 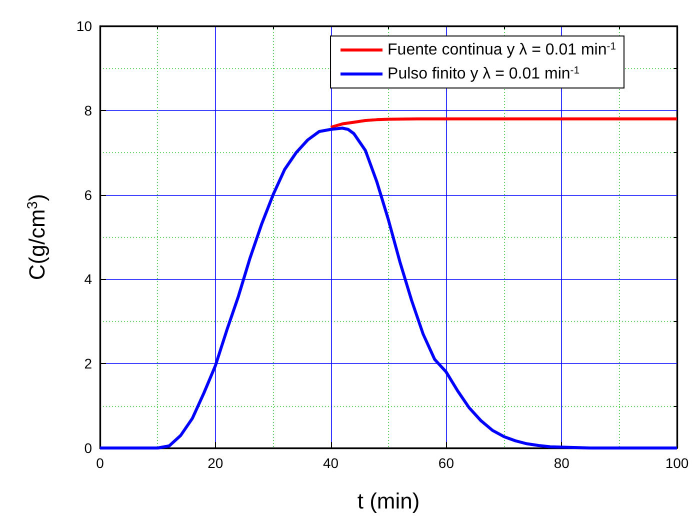 I want to click on x-tick-label: 0, so click(x=100, y=463).